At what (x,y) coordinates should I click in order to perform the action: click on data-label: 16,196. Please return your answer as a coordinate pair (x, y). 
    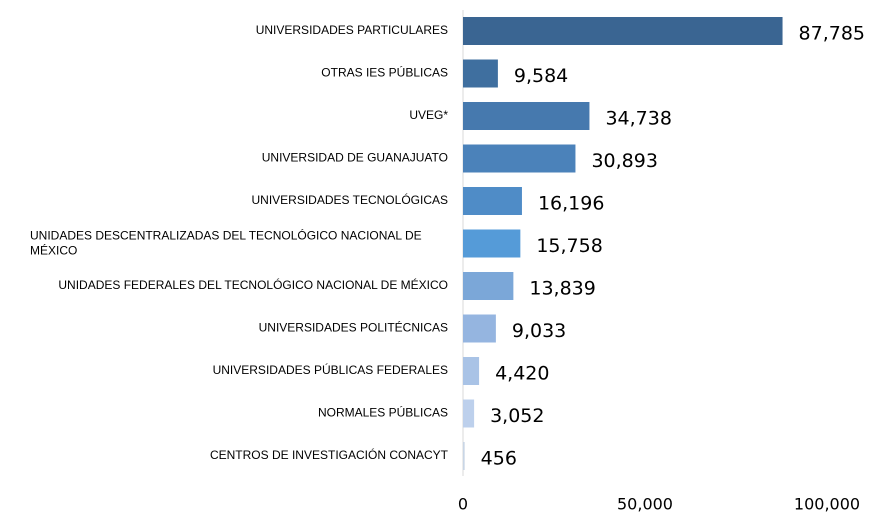
    Looking at the image, I should click on (571, 204).